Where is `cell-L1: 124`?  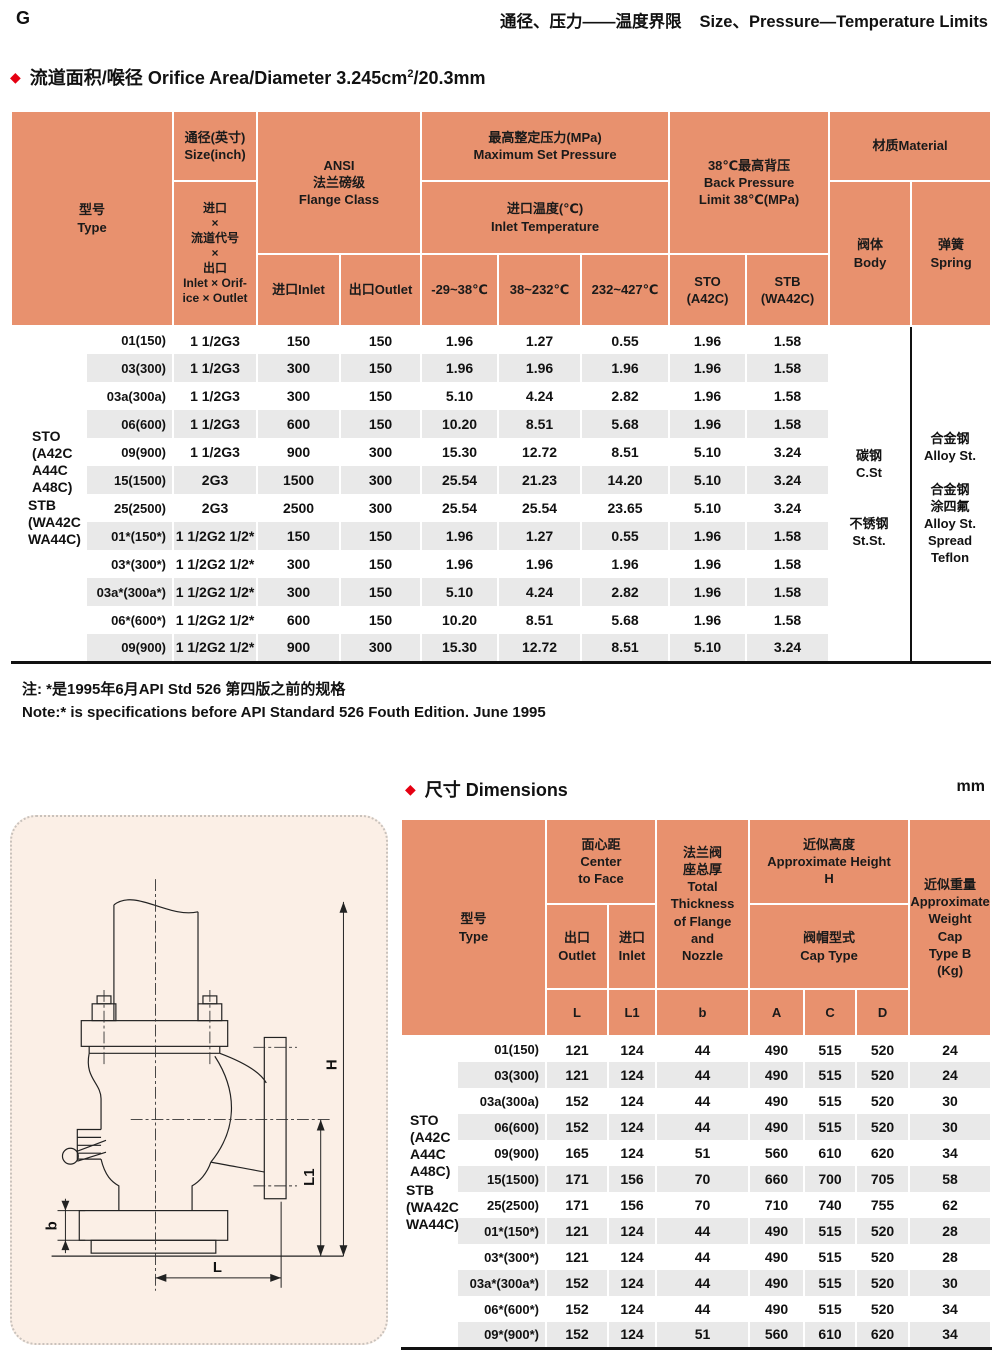 cell-L1: 124 is located at coordinates (632, 1049).